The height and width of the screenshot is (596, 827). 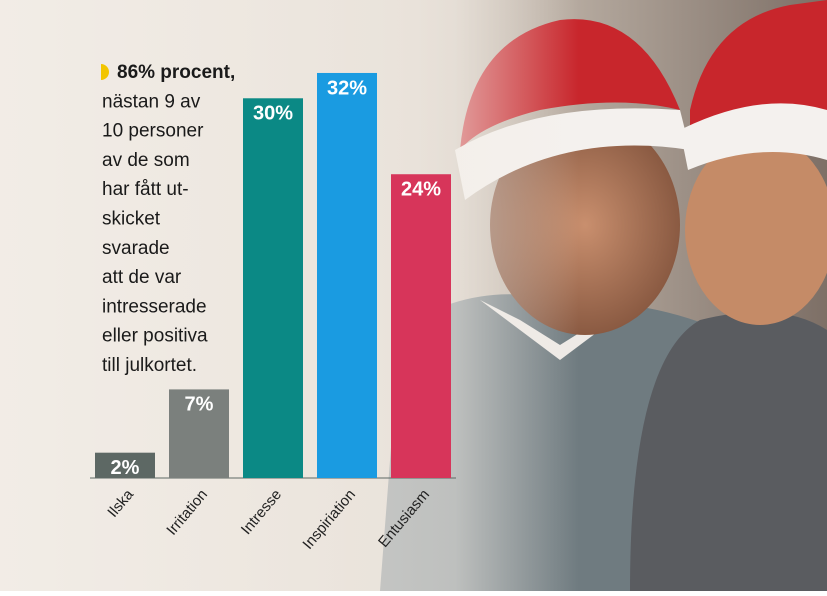 What do you see at coordinates (105, 72) in the screenshot?
I see `bullet` at bounding box center [105, 72].